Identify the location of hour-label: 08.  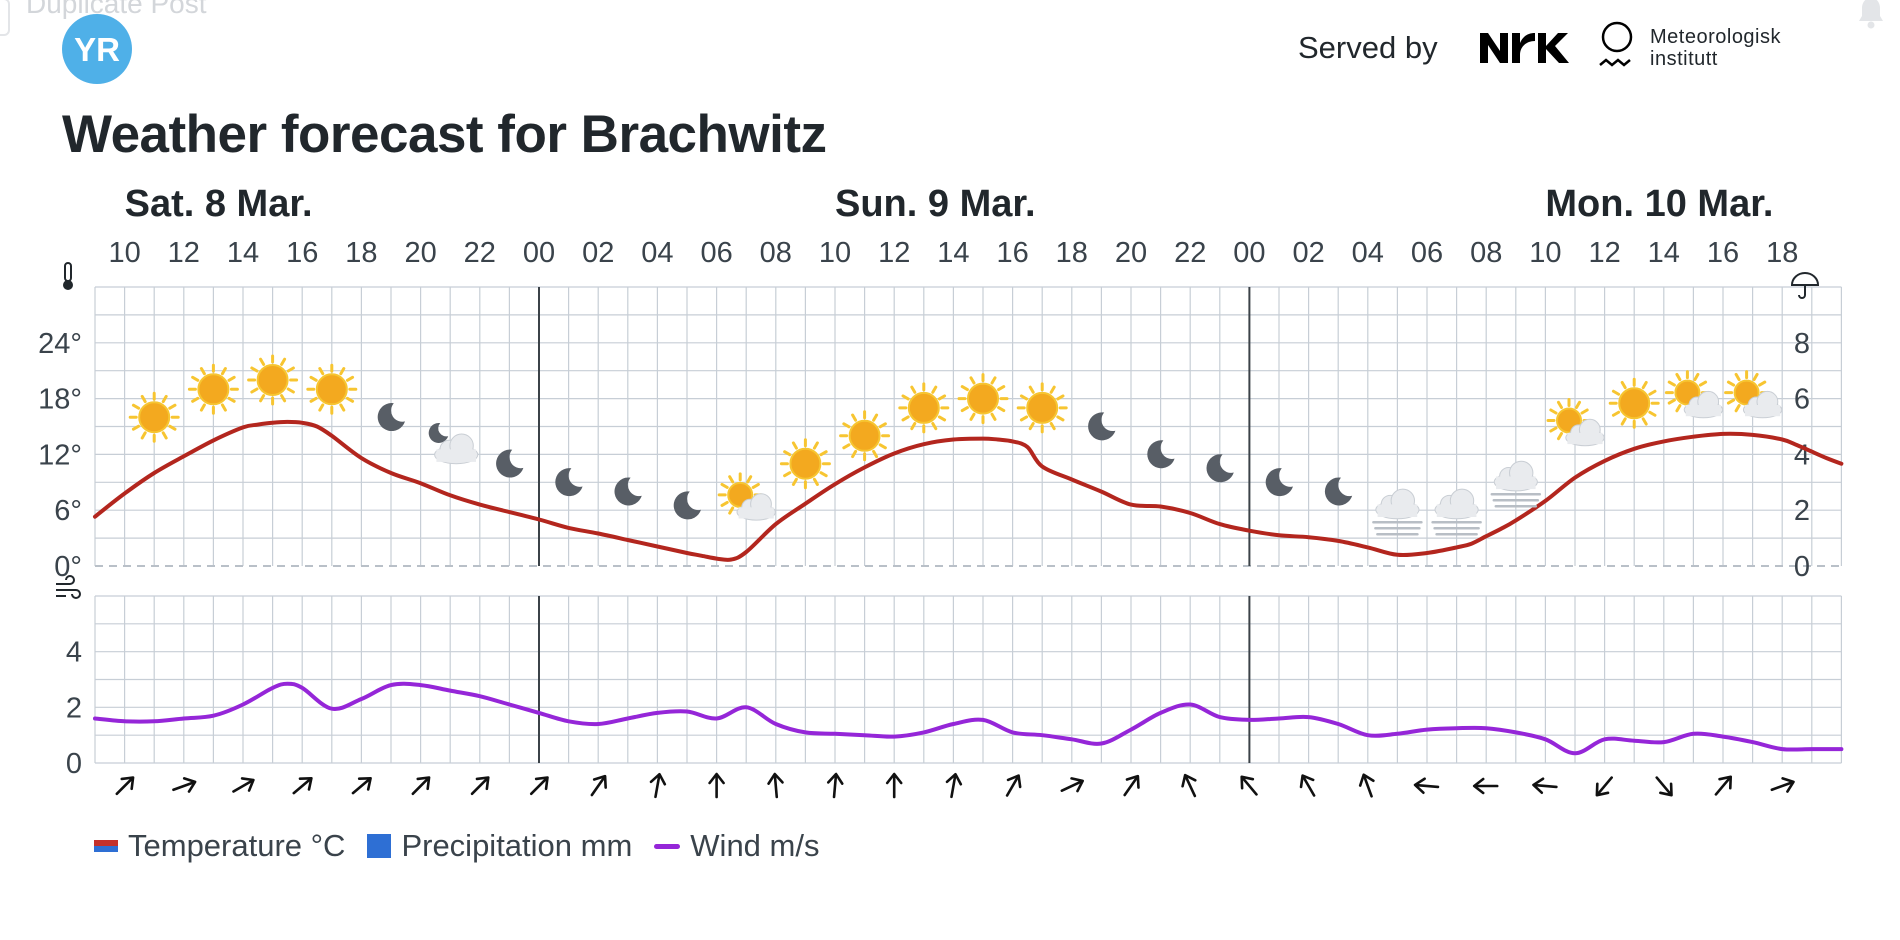
(776, 253).